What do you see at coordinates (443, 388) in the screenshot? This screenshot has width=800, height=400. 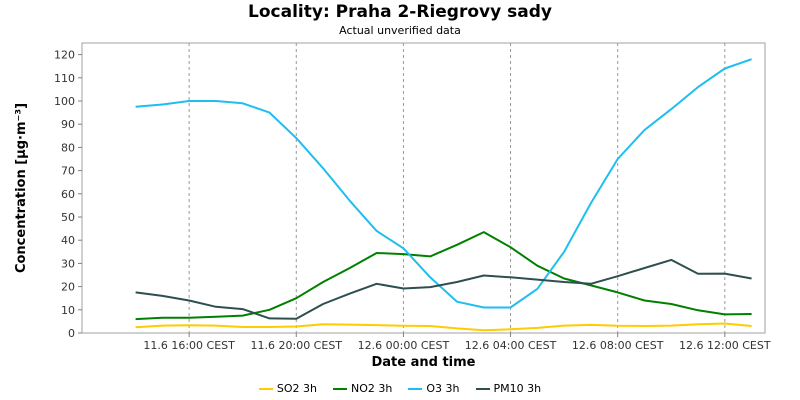 I see `legend-label: O3 3h` at bounding box center [443, 388].